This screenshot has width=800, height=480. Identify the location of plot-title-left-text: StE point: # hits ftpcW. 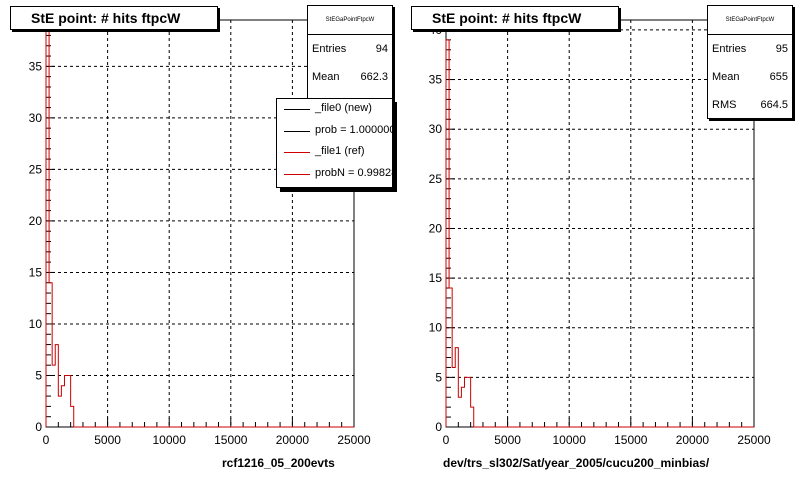
(106, 18).